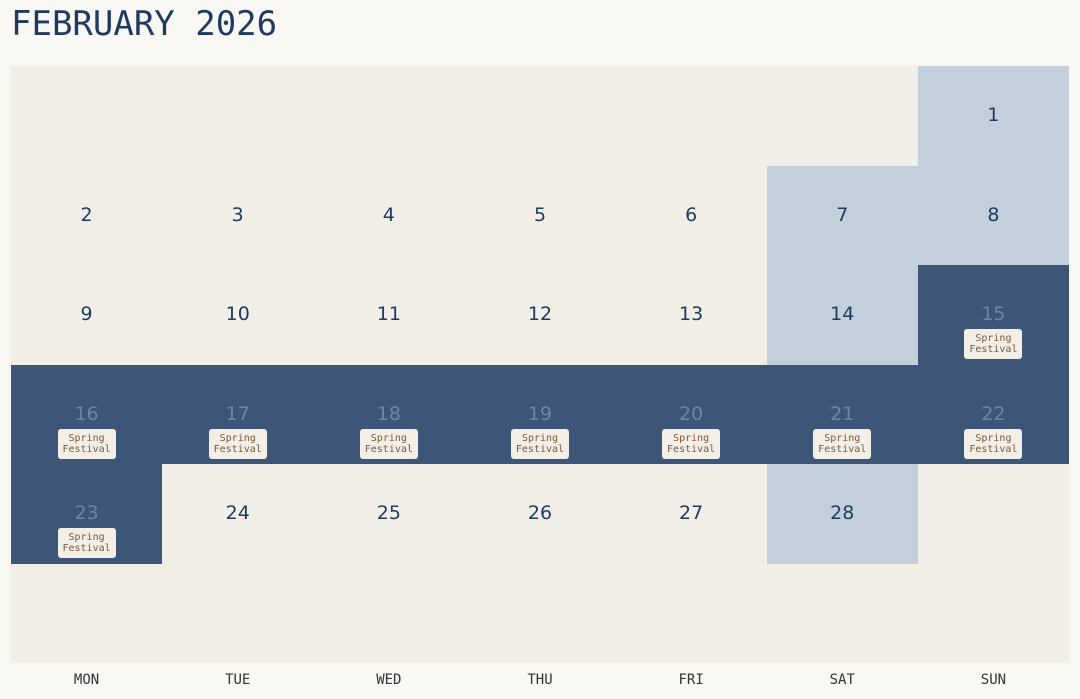 The image size is (1080, 699). I want to click on calendar-day-cell: 12, so click(540, 315).